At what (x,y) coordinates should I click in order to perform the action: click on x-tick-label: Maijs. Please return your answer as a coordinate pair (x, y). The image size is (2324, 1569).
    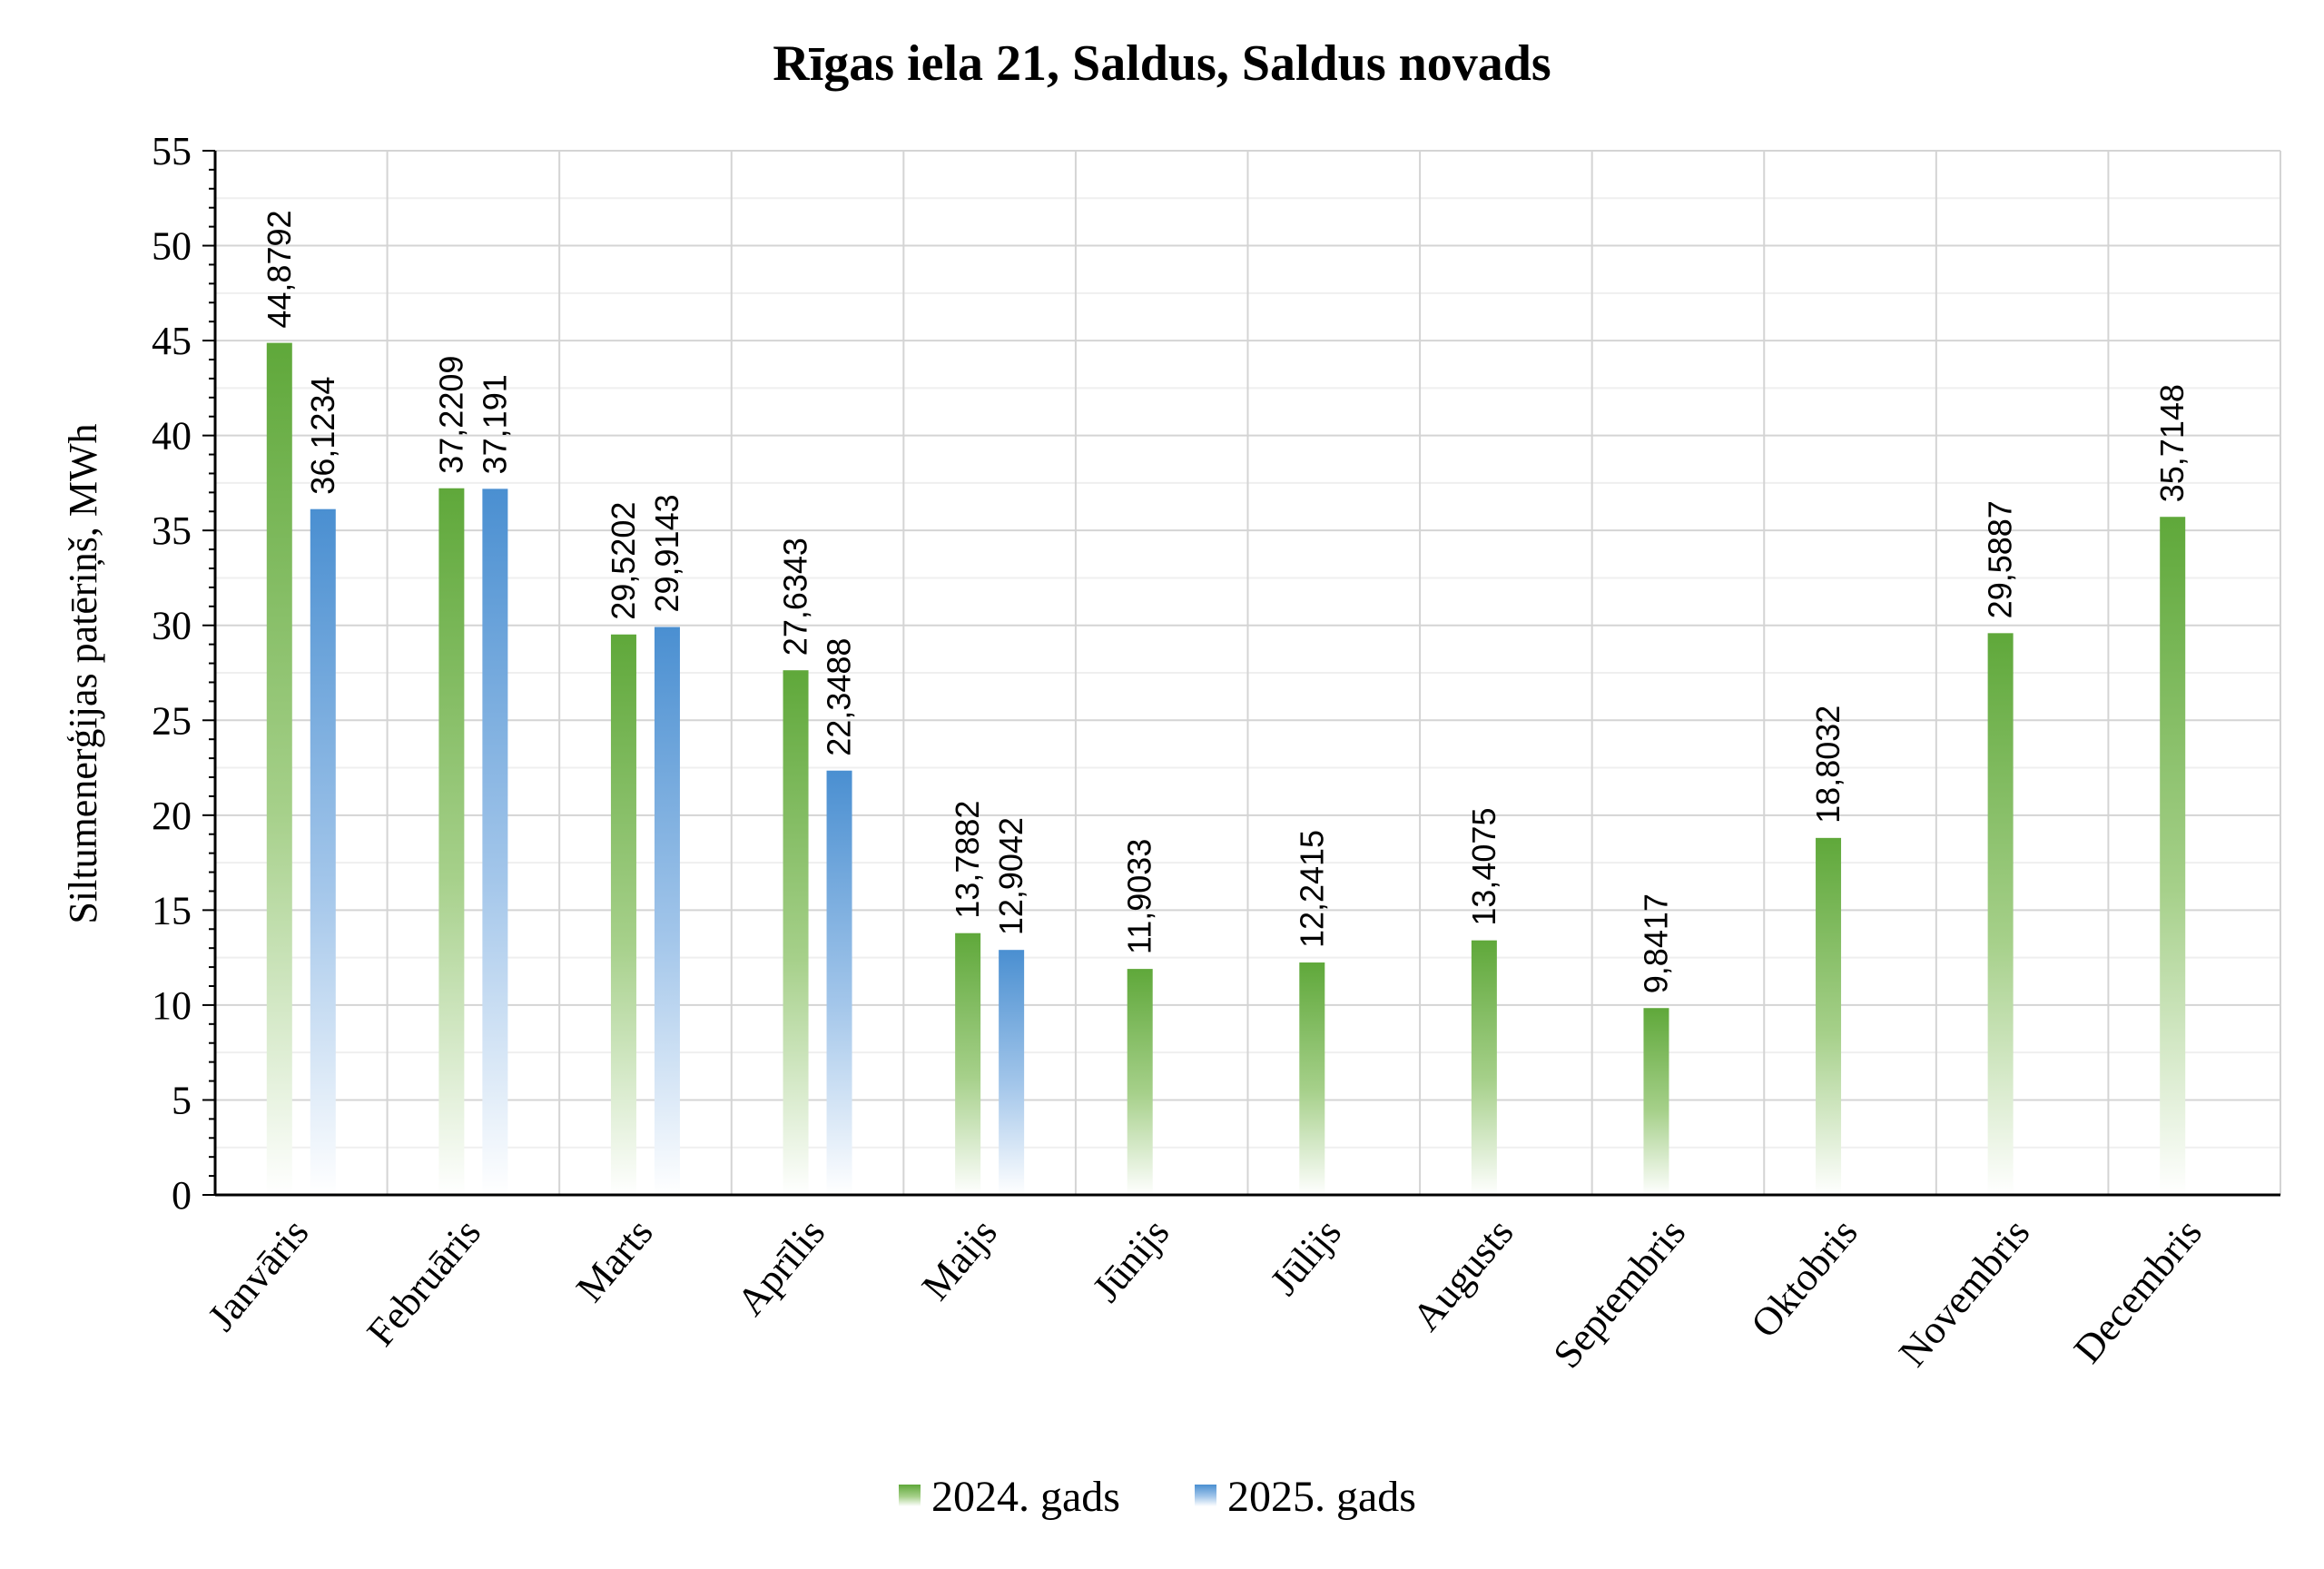
    Looking at the image, I should click on (959, 1259).